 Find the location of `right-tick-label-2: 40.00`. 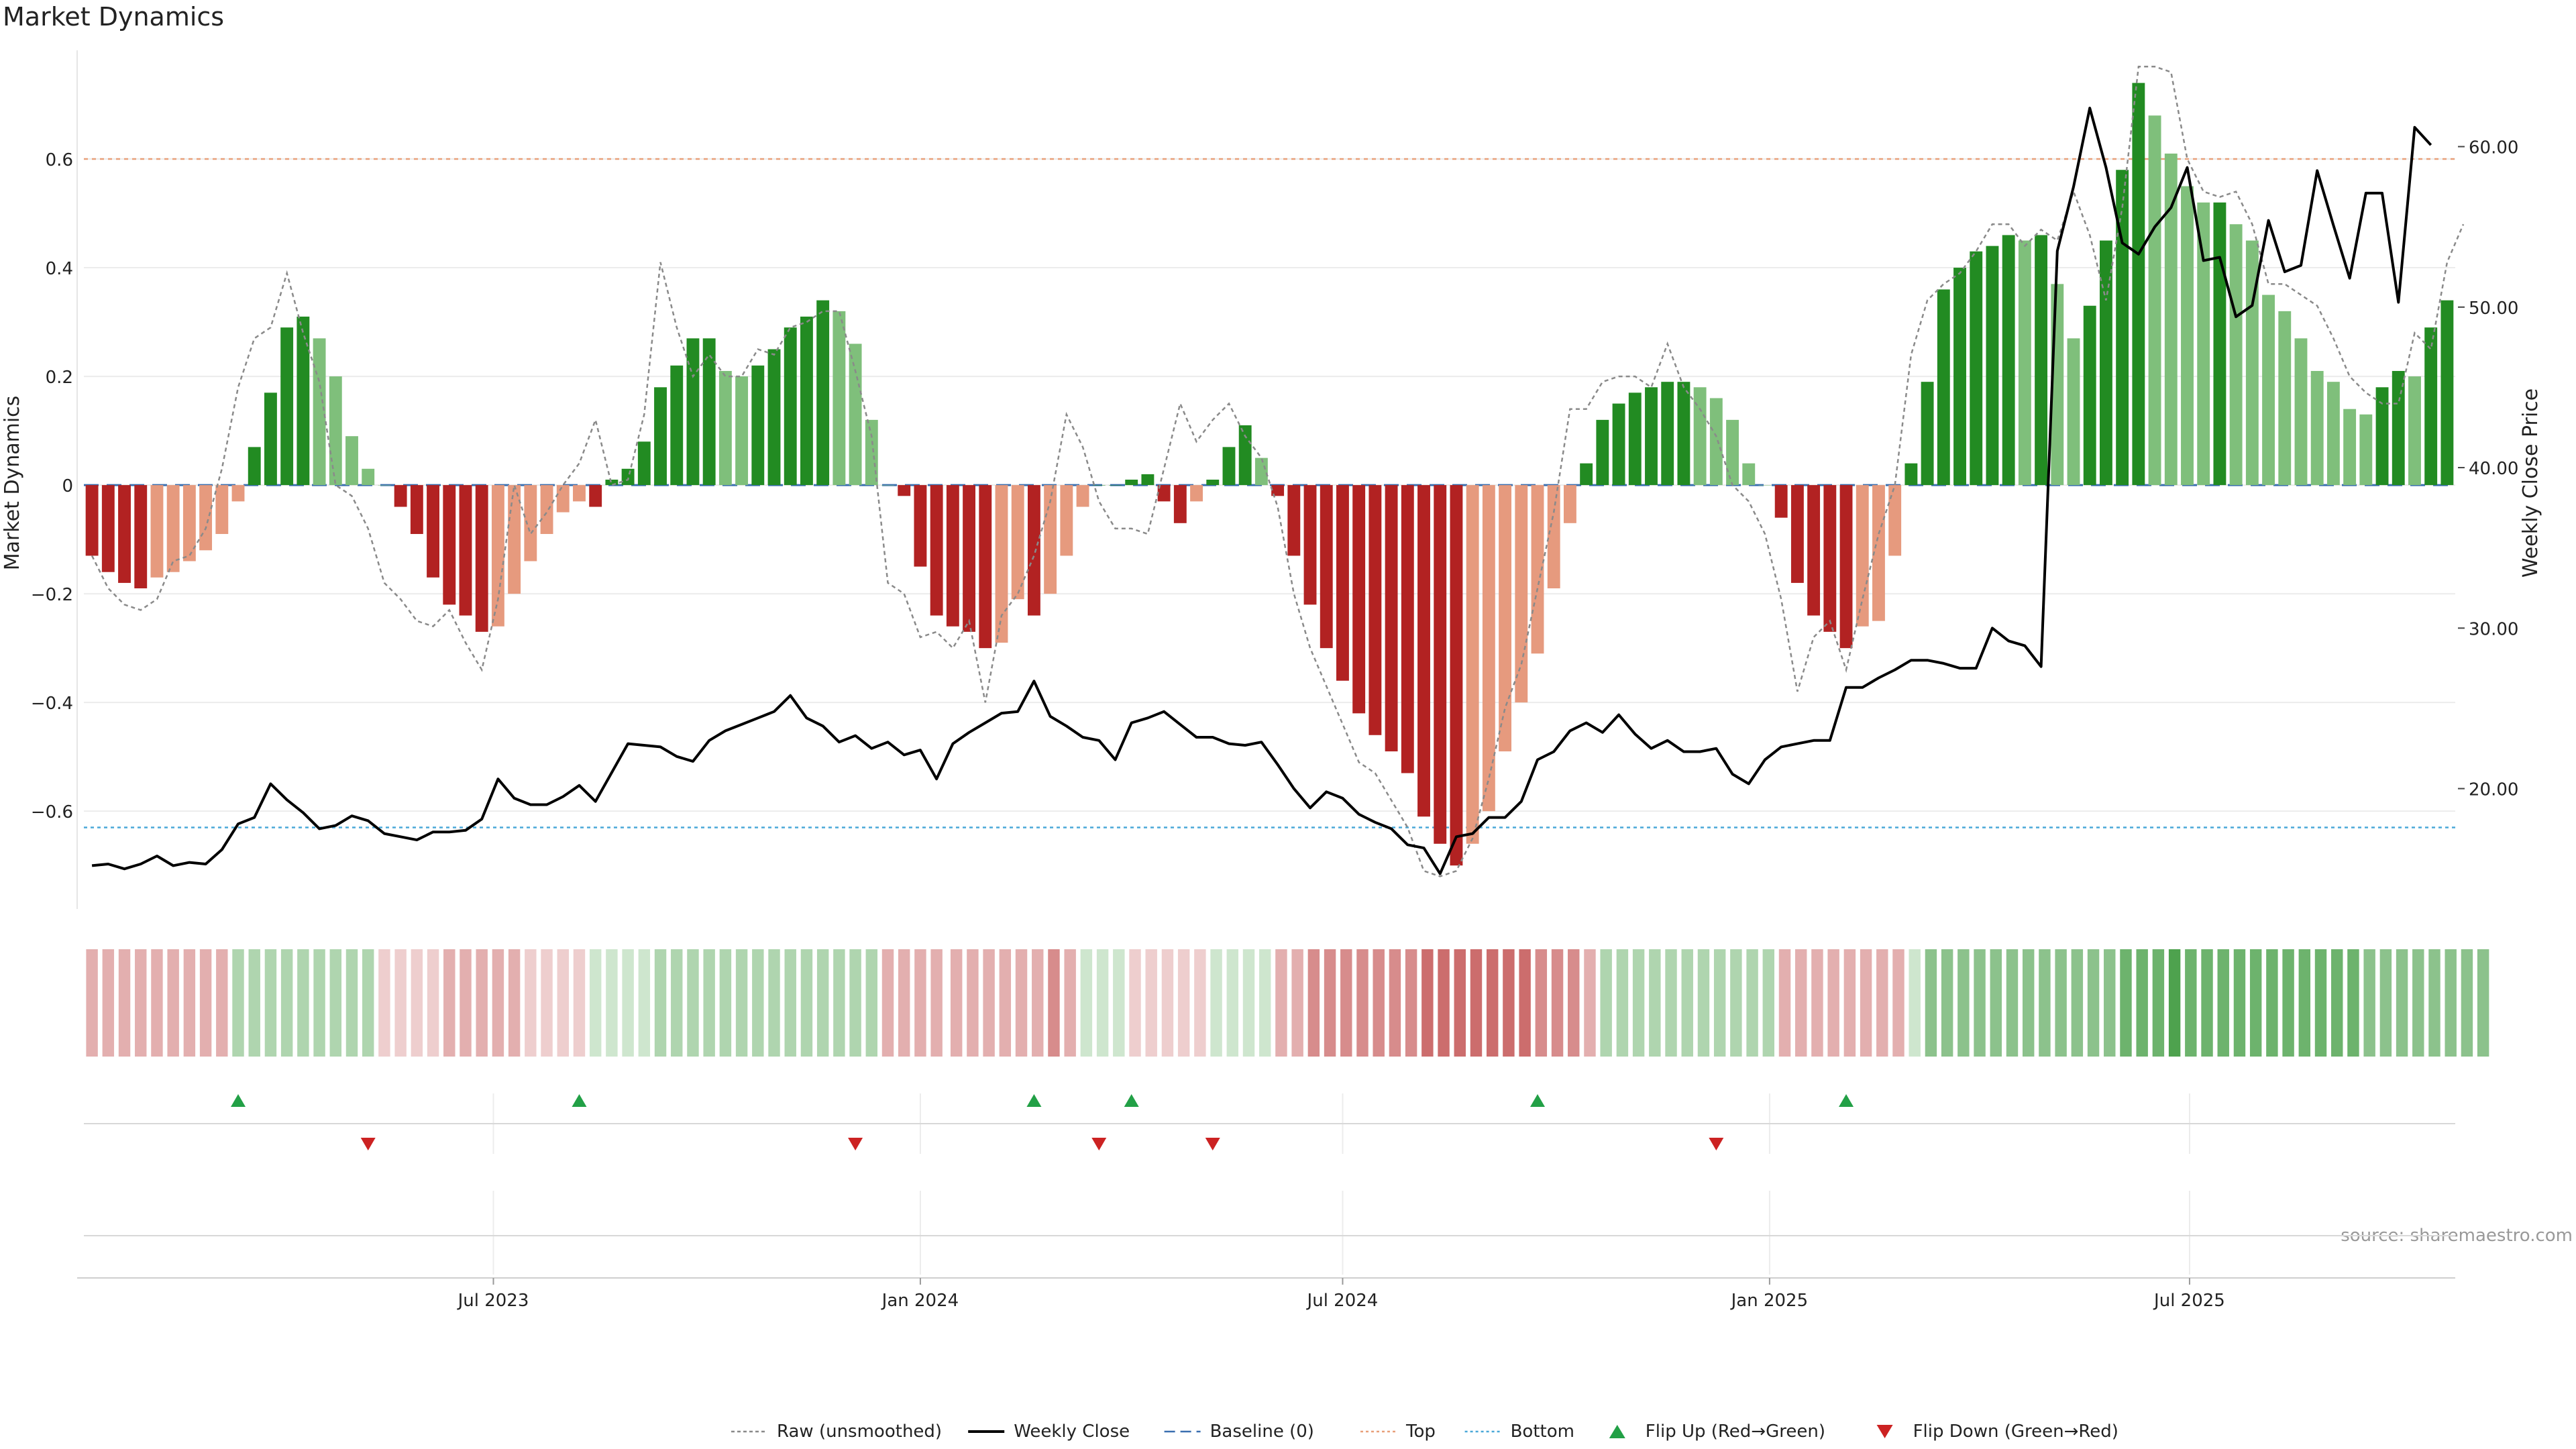

right-tick-label-2: 40.00 is located at coordinates (2493, 469).